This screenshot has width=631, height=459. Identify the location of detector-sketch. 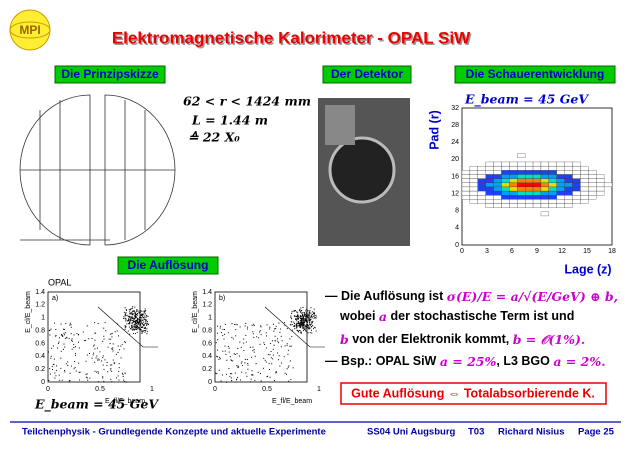
(97, 170).